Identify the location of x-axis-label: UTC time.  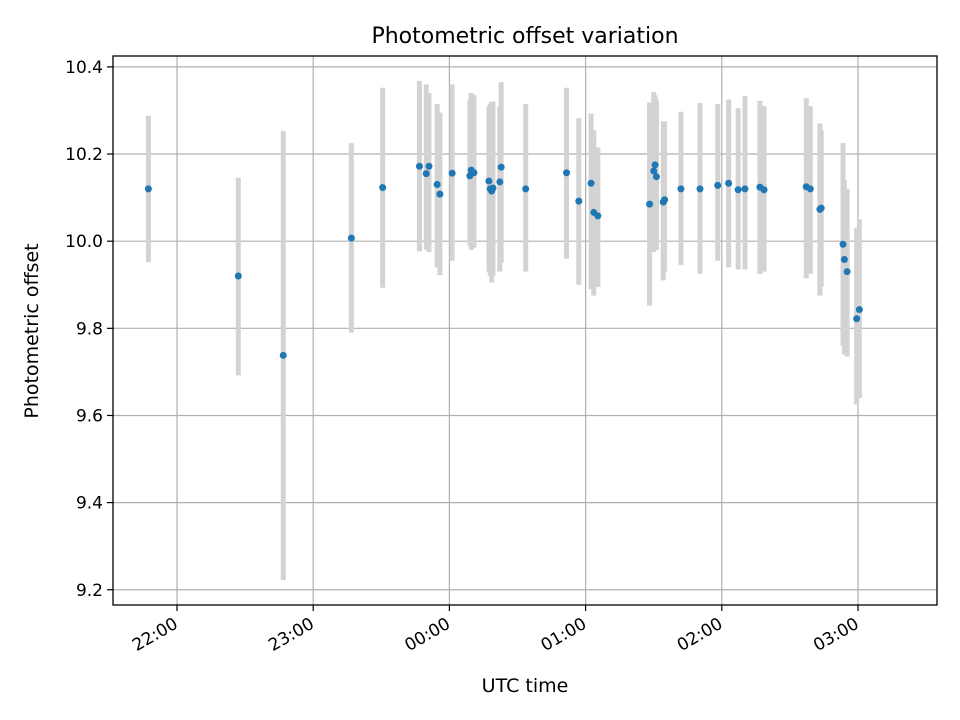
(525, 686).